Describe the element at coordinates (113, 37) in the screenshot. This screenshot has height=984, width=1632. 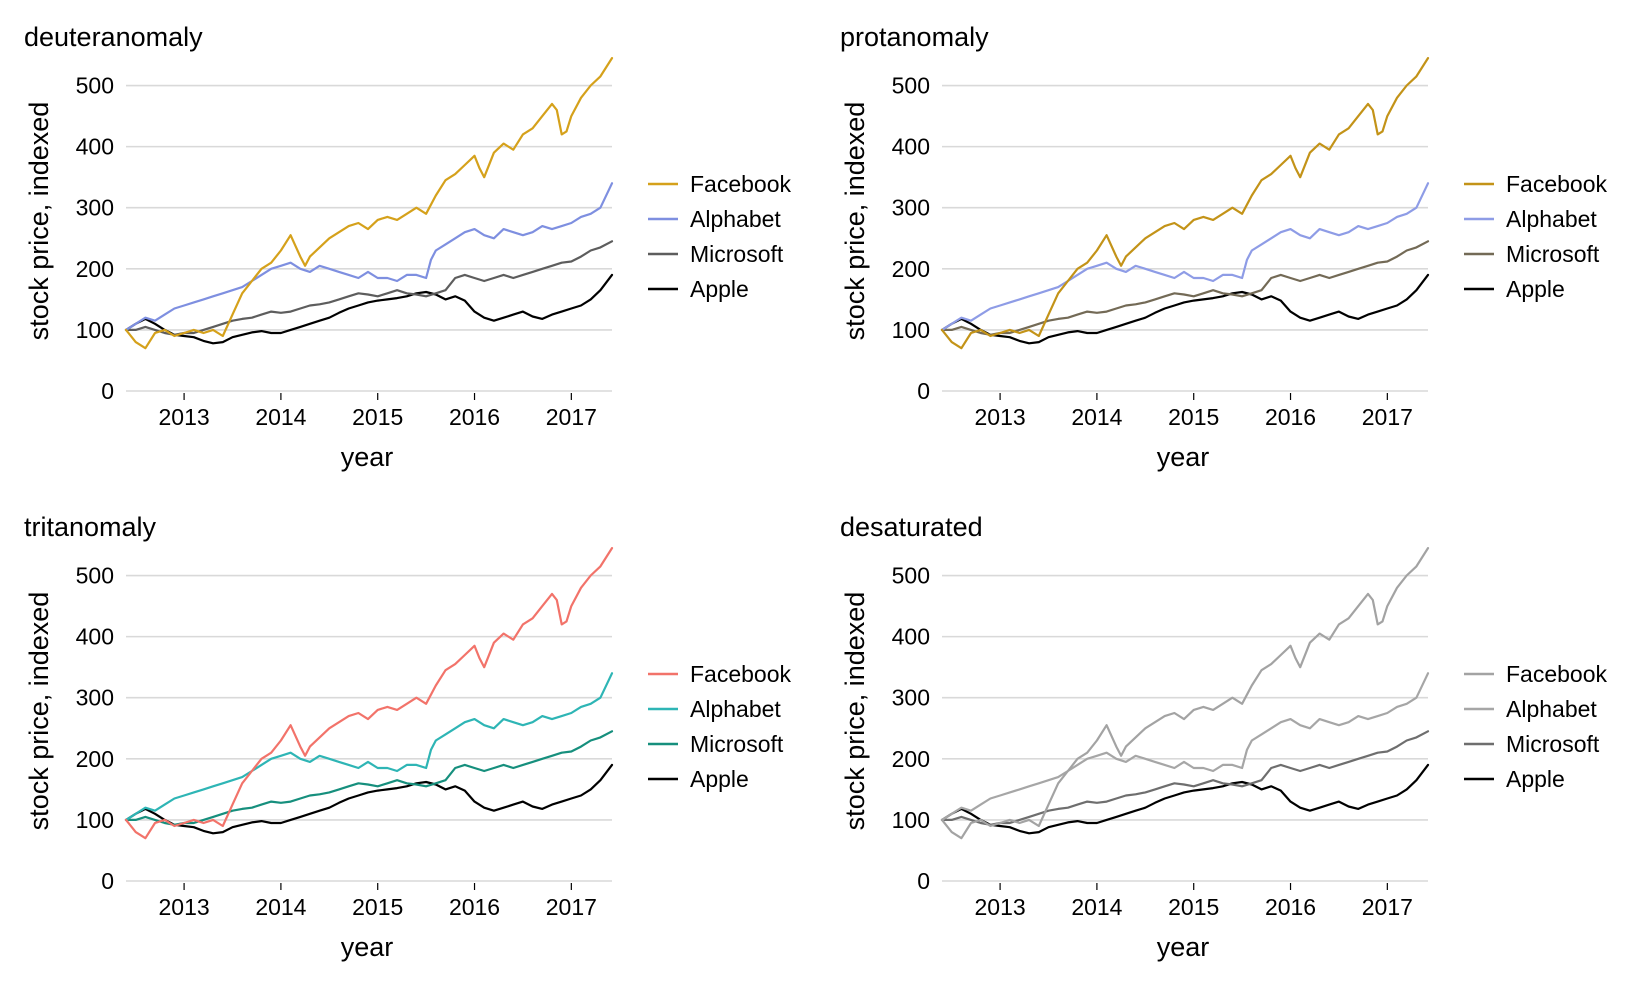
I see `chart-title: deuteranomaly` at that location.